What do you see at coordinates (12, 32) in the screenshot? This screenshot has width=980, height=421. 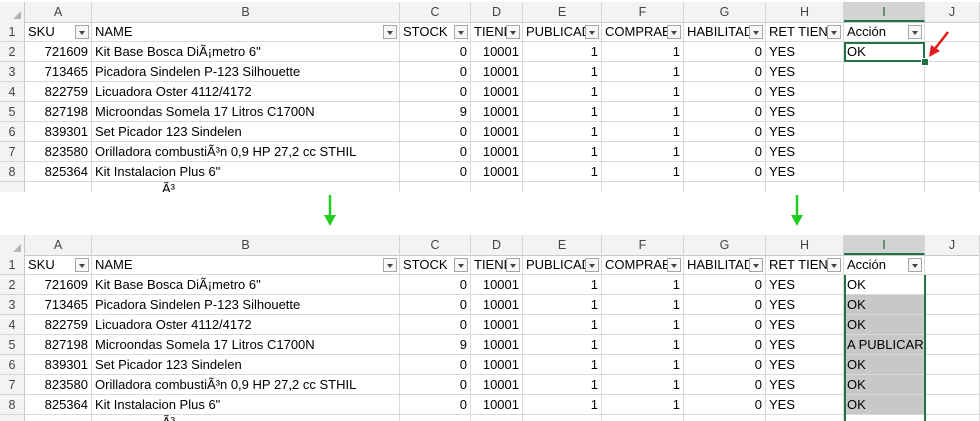 I see `row-number: 1` at bounding box center [12, 32].